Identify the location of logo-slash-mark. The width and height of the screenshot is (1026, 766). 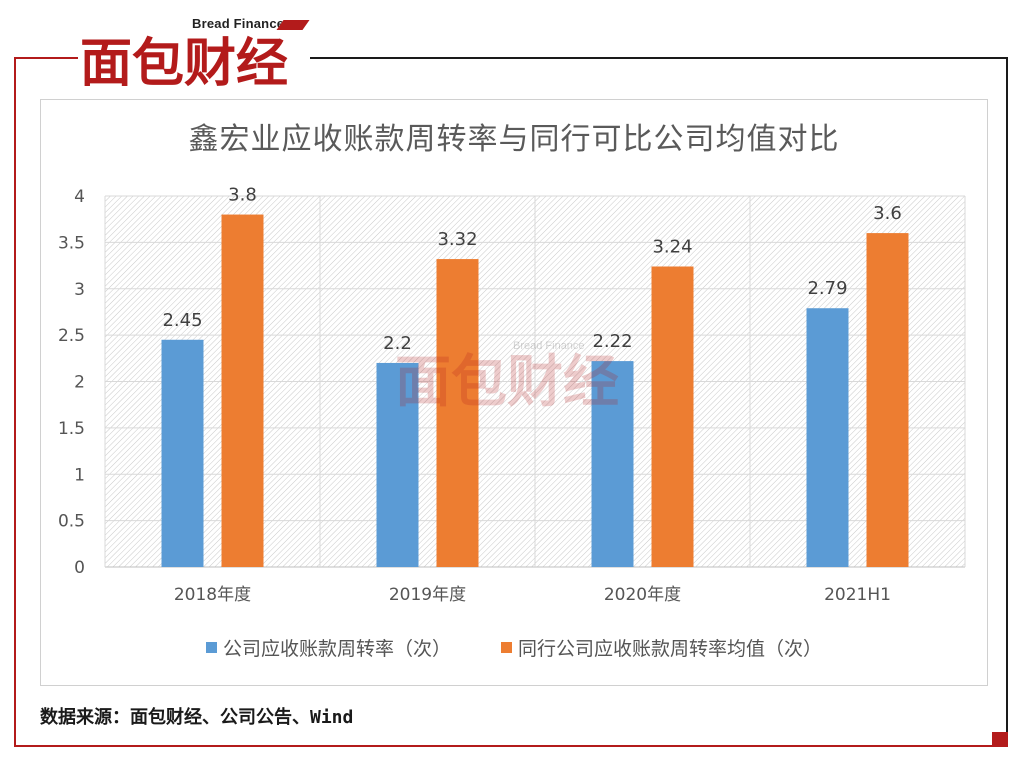
(293, 25).